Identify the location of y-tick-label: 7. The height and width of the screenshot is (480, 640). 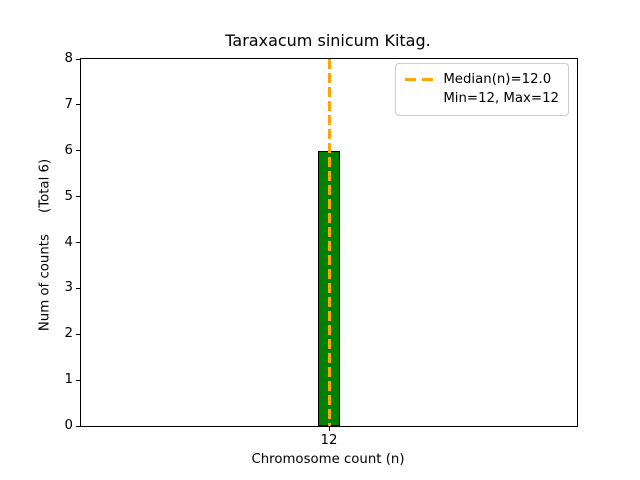
(68, 104).